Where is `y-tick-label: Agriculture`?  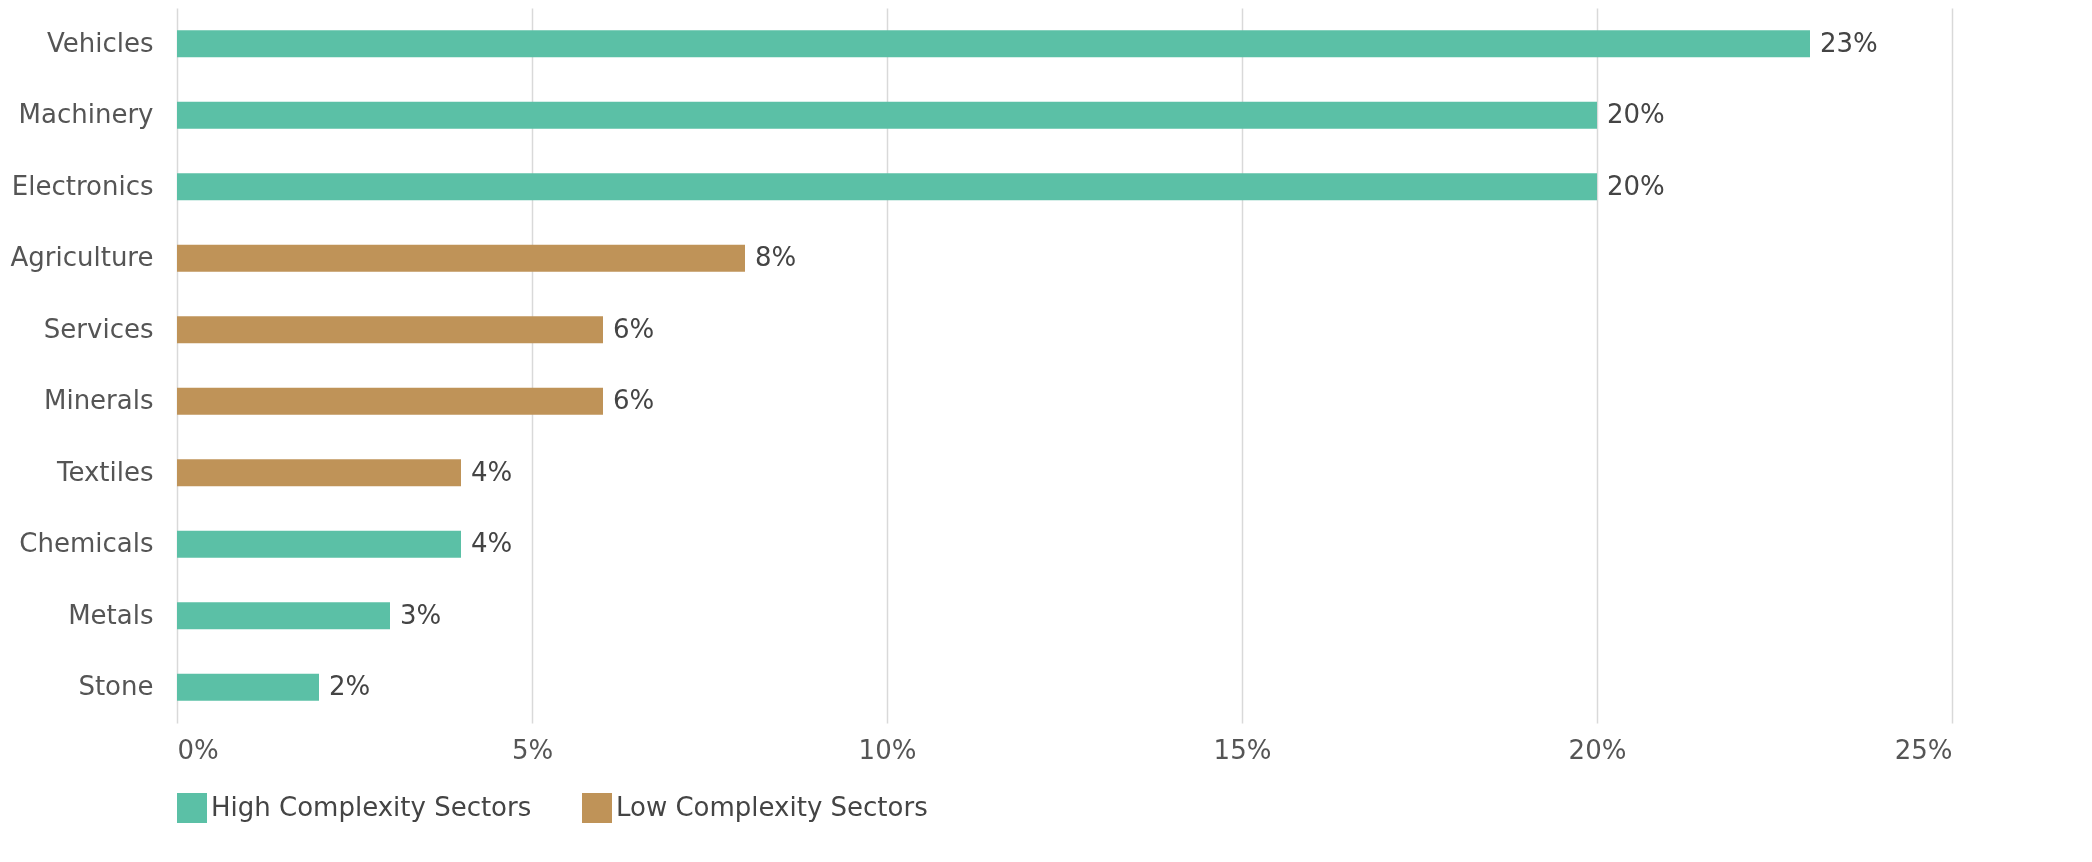
y-tick-label: Agriculture is located at coordinates (82, 257).